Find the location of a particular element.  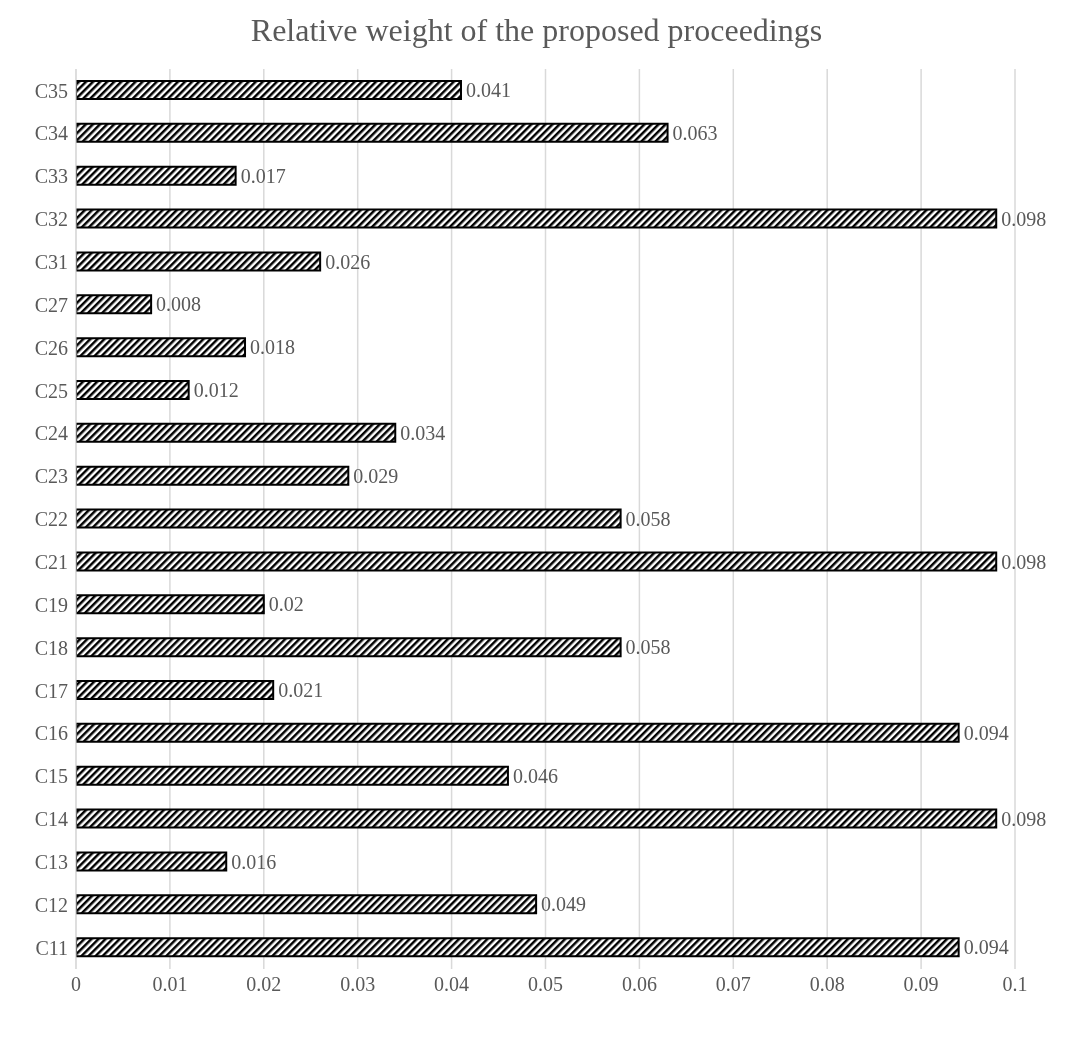

x-tick-label: 0.05 is located at coordinates (545, 984).